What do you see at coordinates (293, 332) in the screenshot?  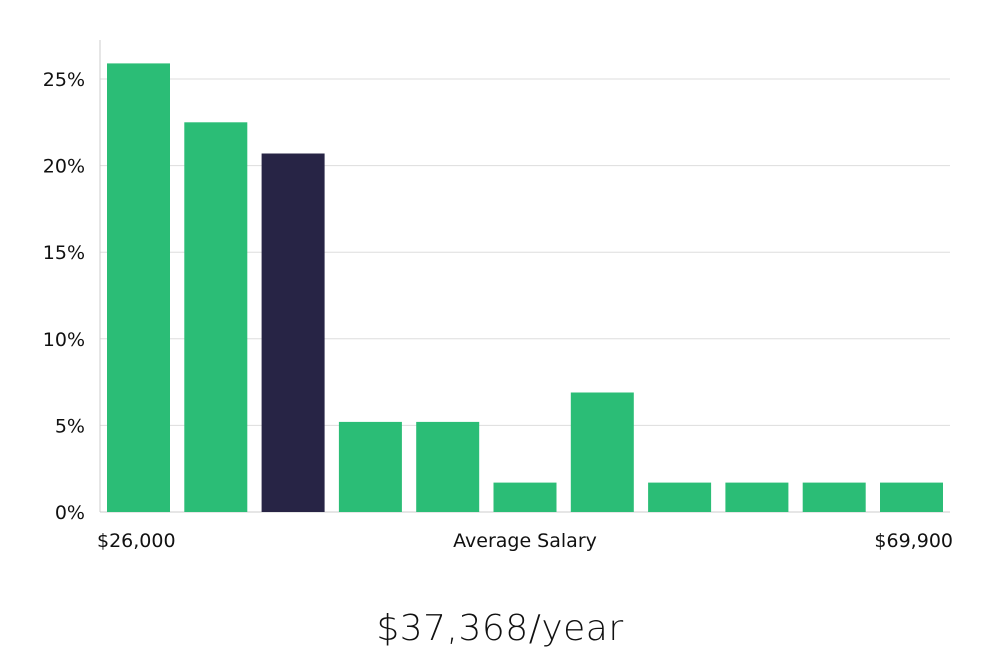 I see `highlighted-bar` at bounding box center [293, 332].